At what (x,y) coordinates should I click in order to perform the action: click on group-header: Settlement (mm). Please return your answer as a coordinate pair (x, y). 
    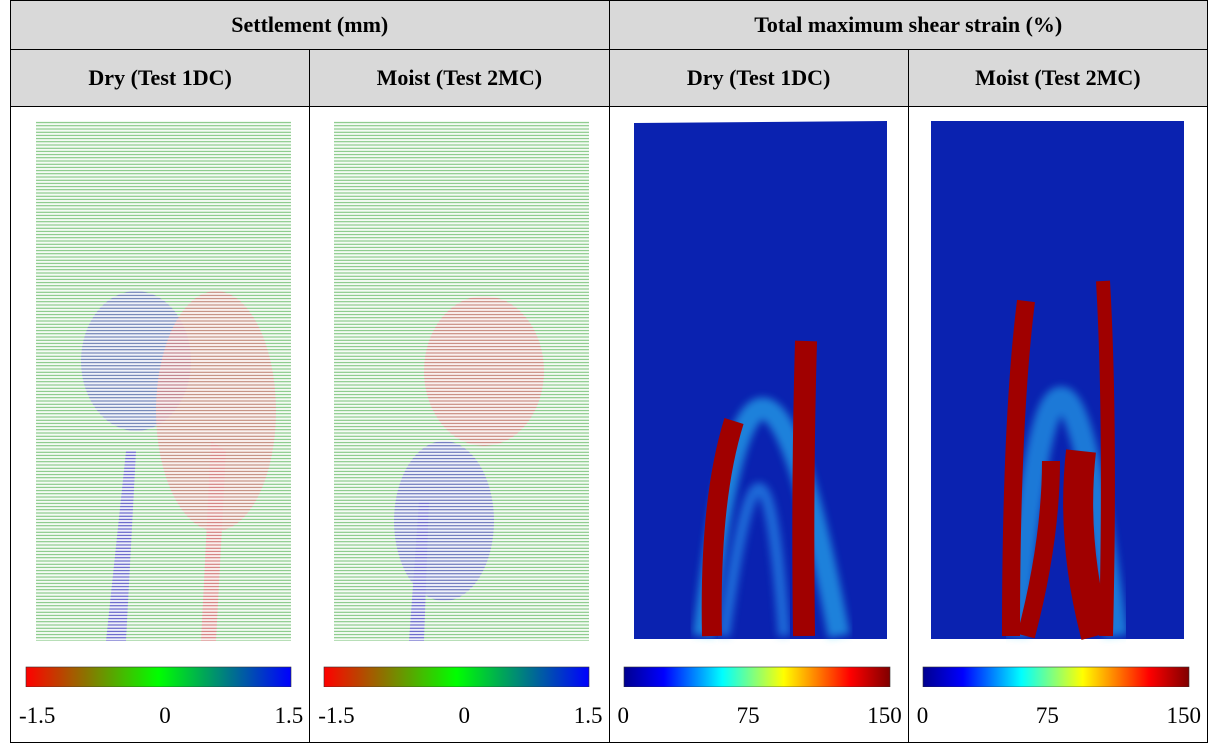
    Looking at the image, I should click on (310, 25).